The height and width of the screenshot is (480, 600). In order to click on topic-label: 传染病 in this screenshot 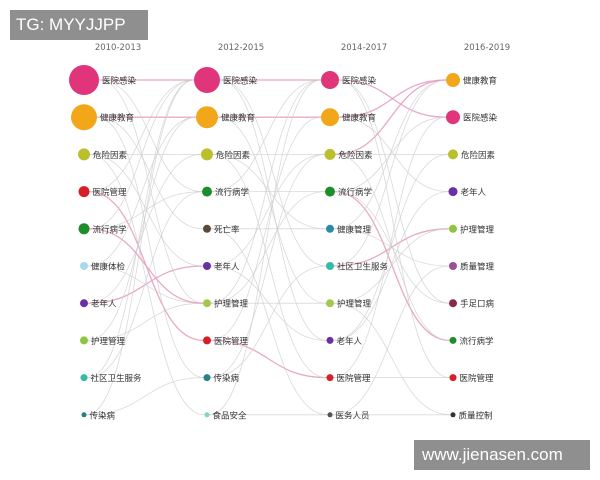, I will do `click(103, 415)`.